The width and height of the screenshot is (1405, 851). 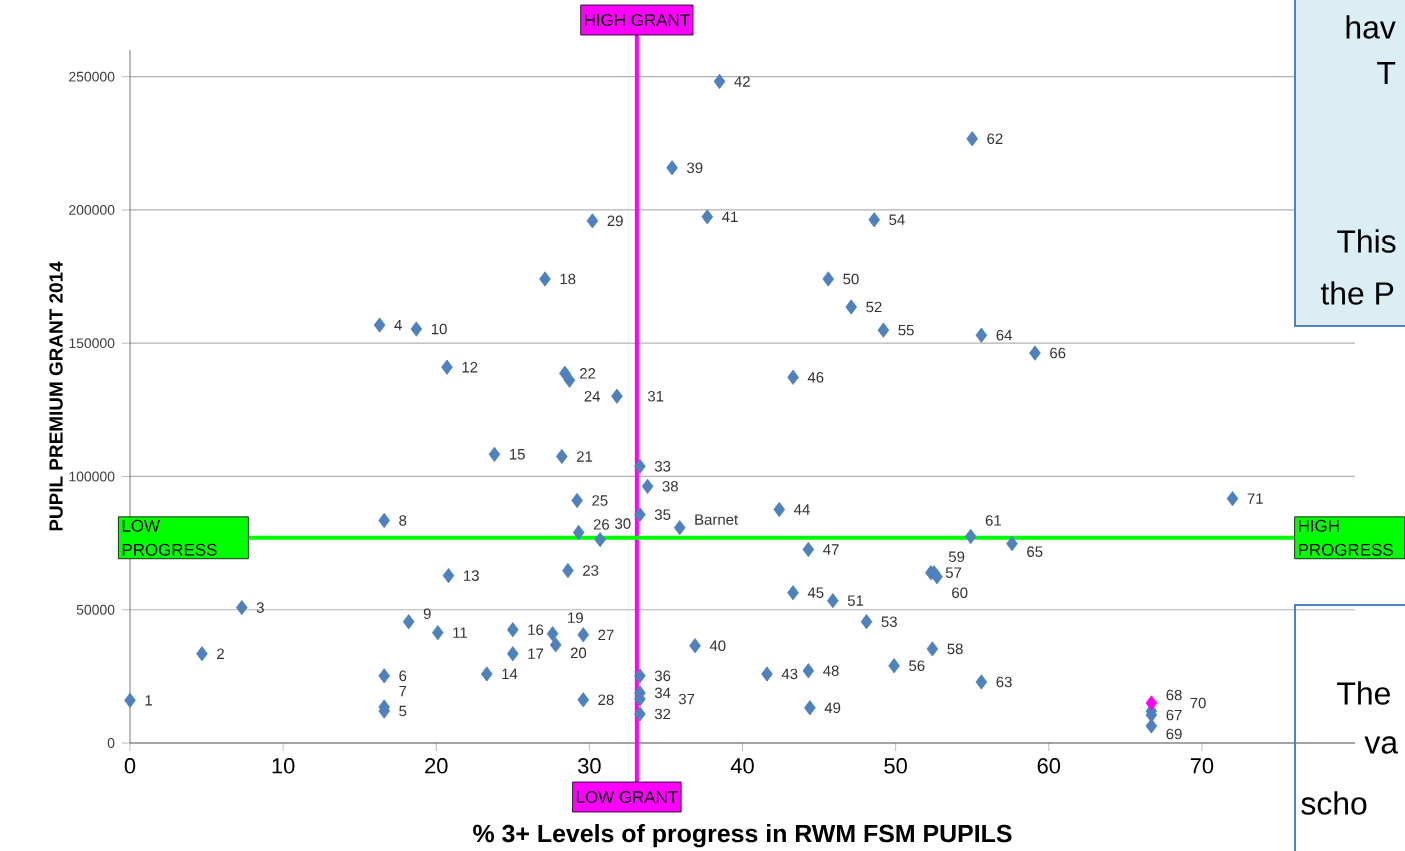 What do you see at coordinates (1357, 293) in the screenshot?
I see `annotation: the P` at bounding box center [1357, 293].